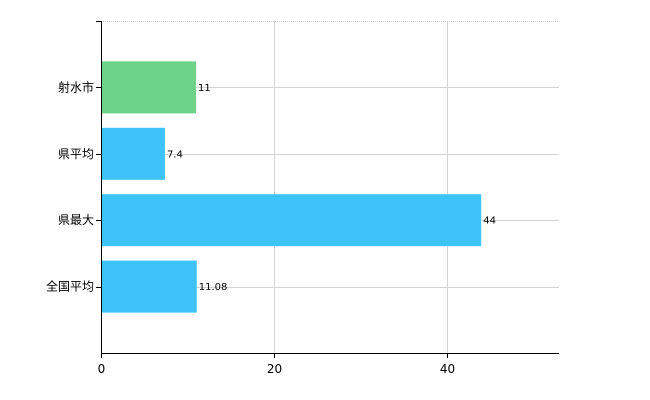  I want to click on category-label: 全国平均, so click(70, 286).